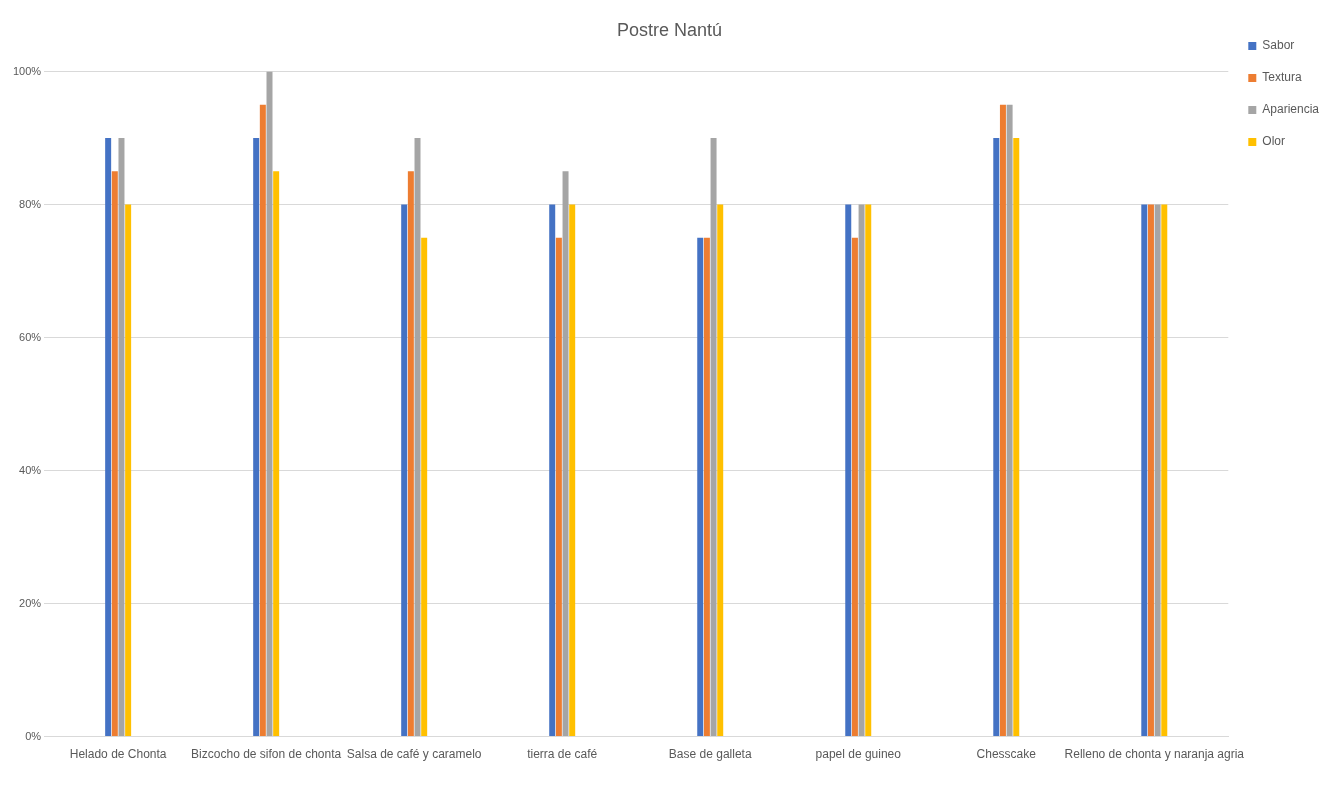 This screenshot has width=1339, height=785. What do you see at coordinates (858, 754) in the screenshot?
I see `x-tick-label: papel de guineo` at bounding box center [858, 754].